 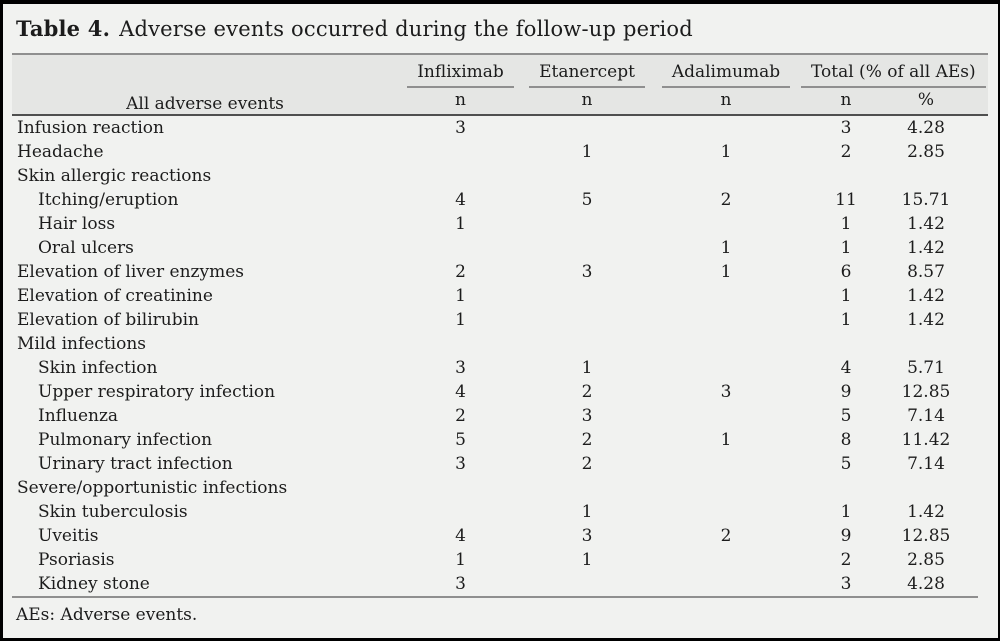 What do you see at coordinates (587, 416) in the screenshot?
I see `etanercept-n: 3` at bounding box center [587, 416].